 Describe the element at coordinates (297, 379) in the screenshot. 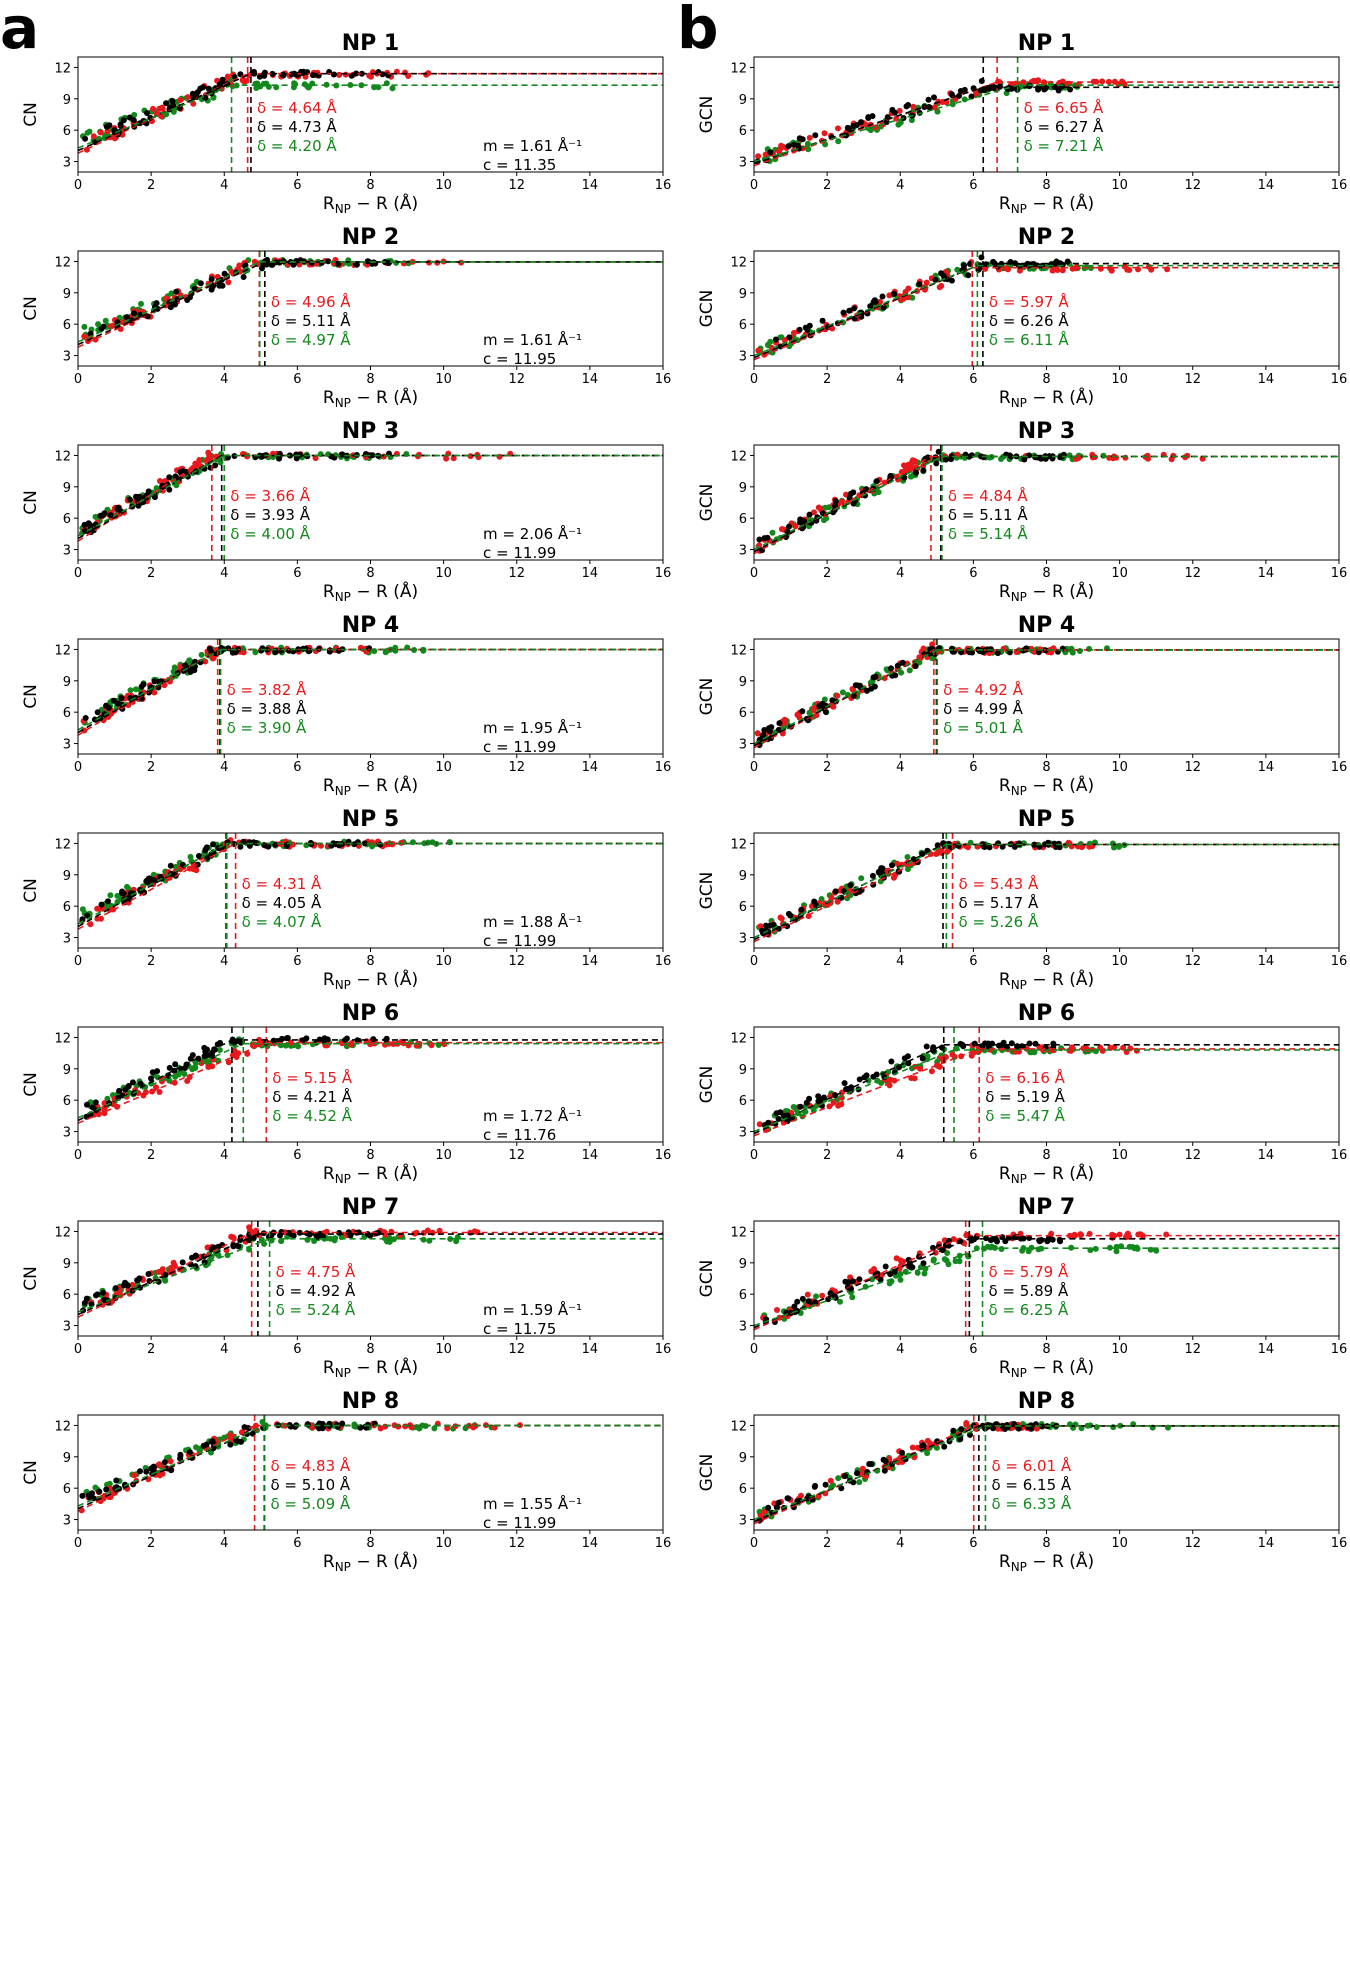

I see `x-tick-label: 6` at that location.